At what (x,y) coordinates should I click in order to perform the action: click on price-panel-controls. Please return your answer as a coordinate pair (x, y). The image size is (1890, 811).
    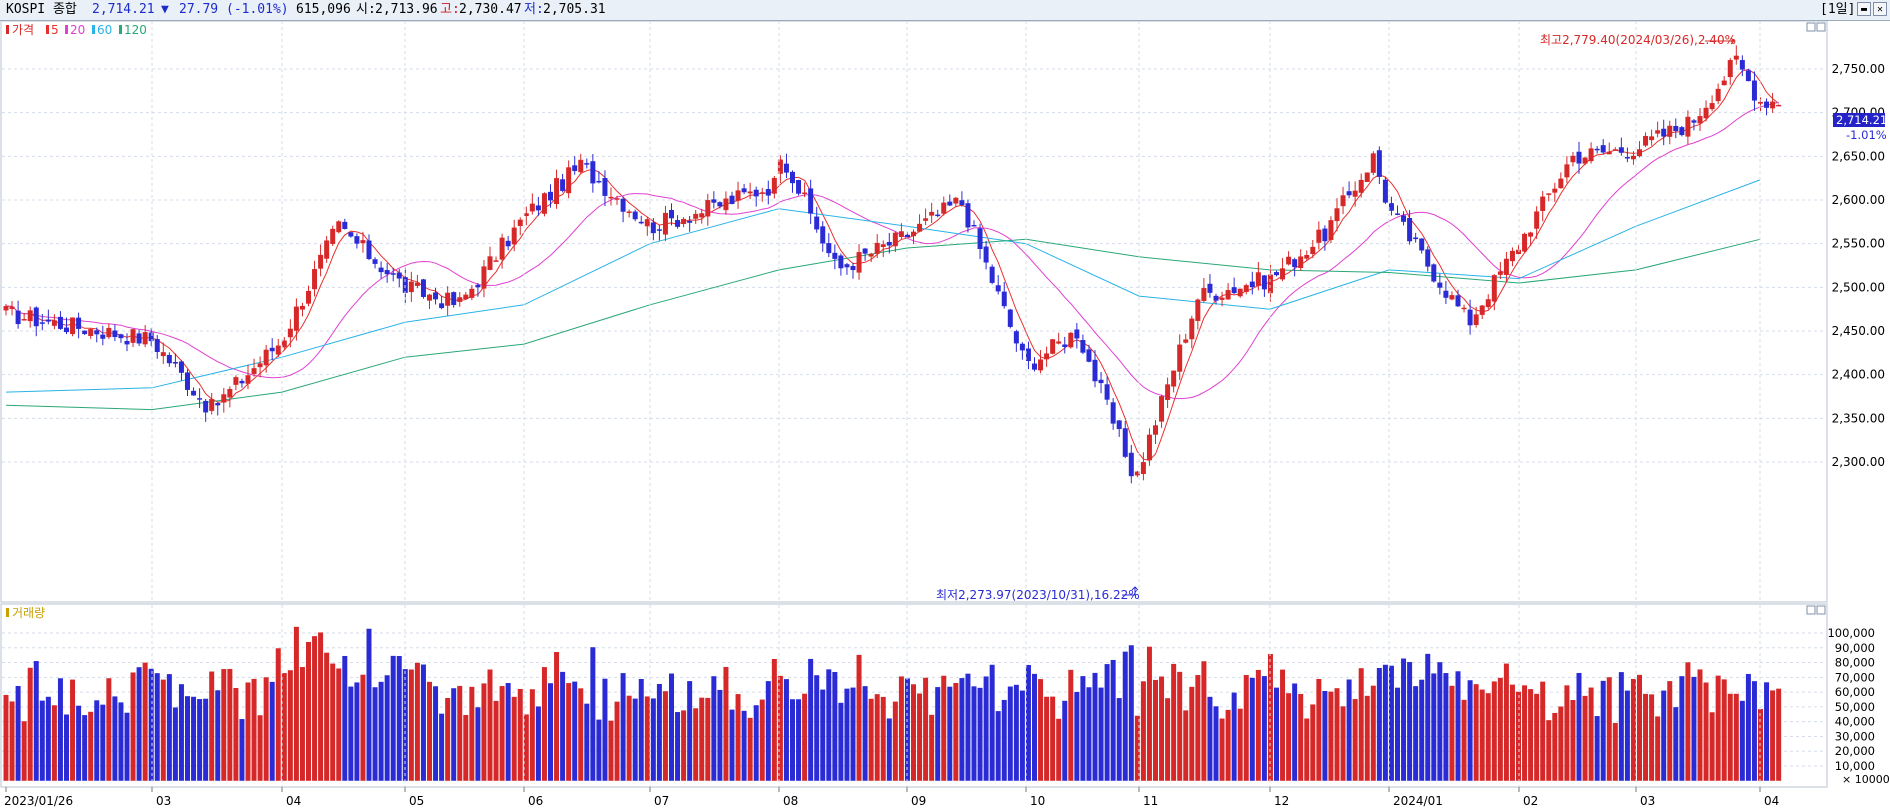
    Looking at the image, I should click on (1816, 27).